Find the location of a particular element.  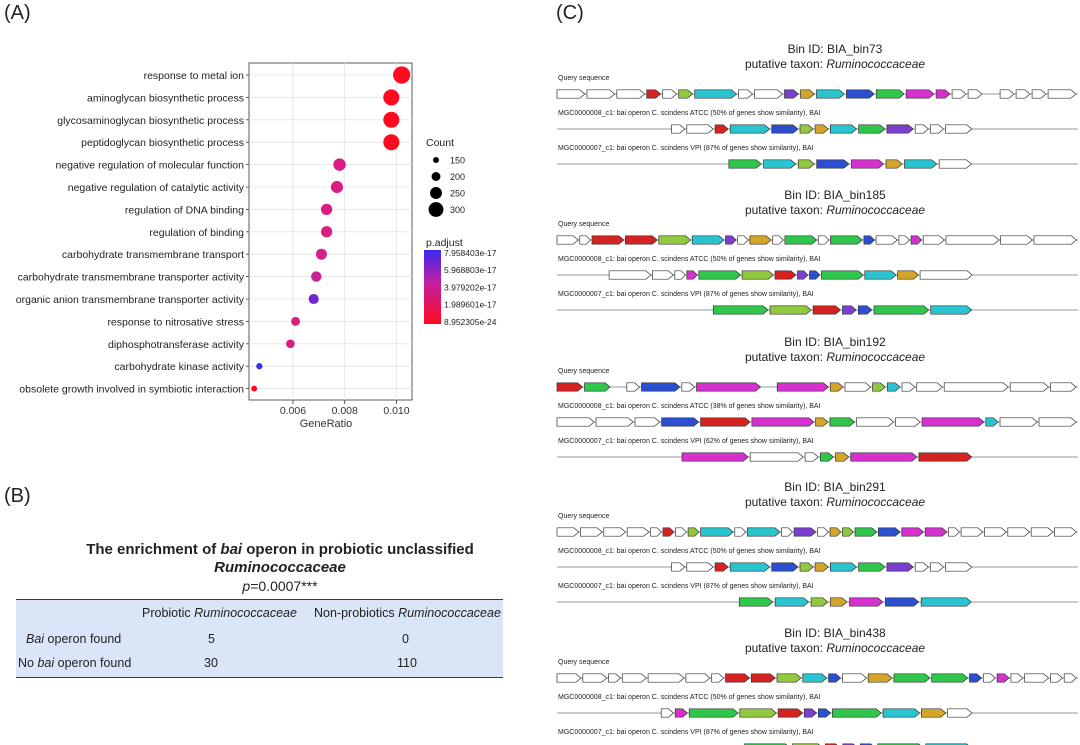

color-legend-label: 3.979202e-17 is located at coordinates (470, 287).